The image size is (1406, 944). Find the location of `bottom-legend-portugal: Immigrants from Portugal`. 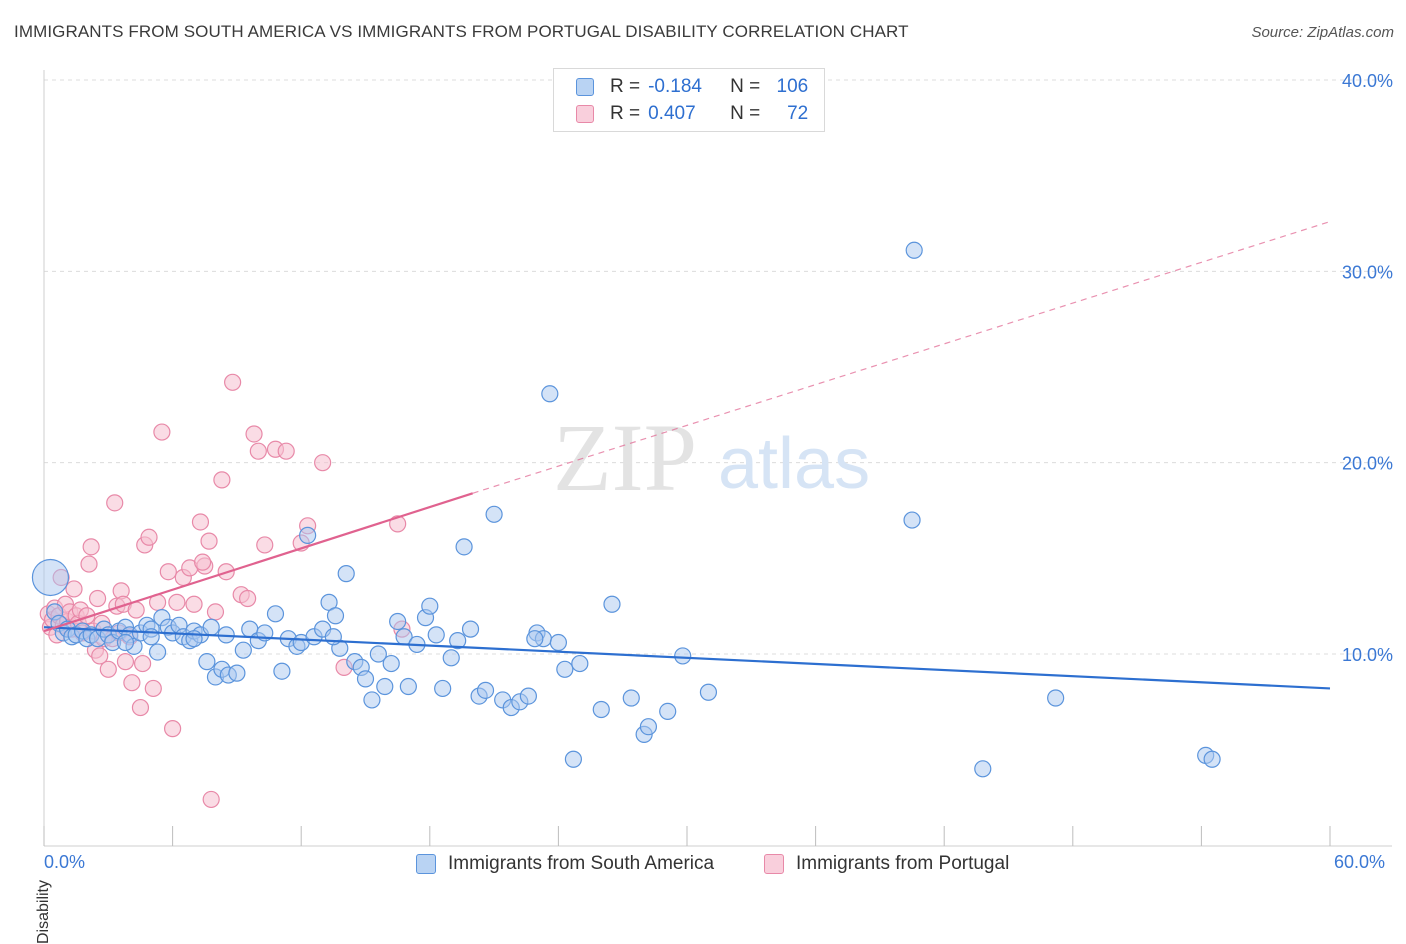

bottom-legend-portugal: Immigrants from Portugal is located at coordinates (886, 864).